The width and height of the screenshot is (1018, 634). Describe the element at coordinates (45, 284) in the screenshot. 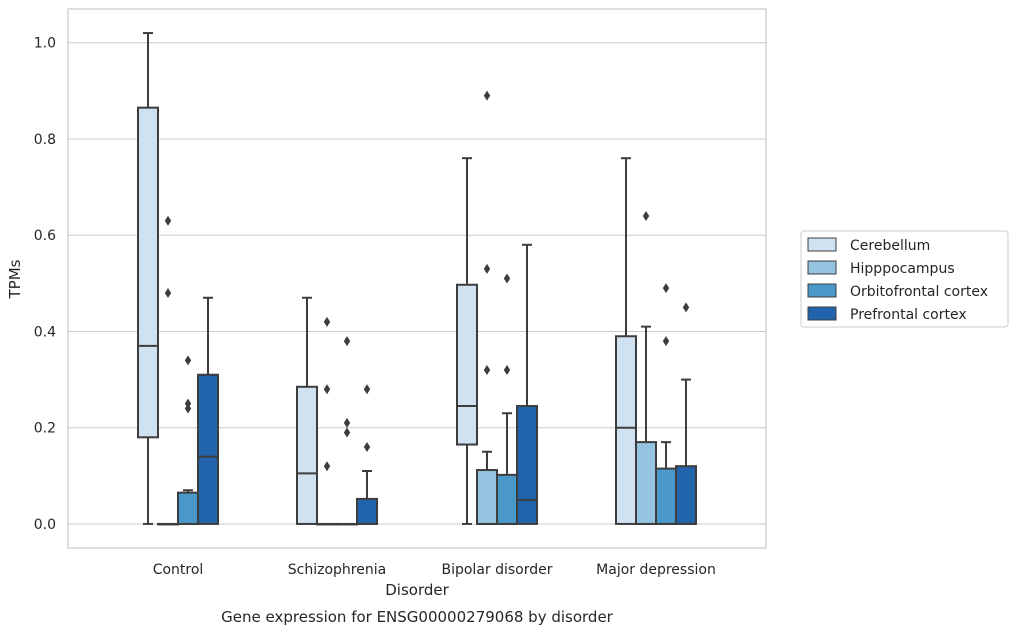

I see `y-axis-ticks: 0.0 0.2 0.4 0.6 0.8 1.0` at that location.